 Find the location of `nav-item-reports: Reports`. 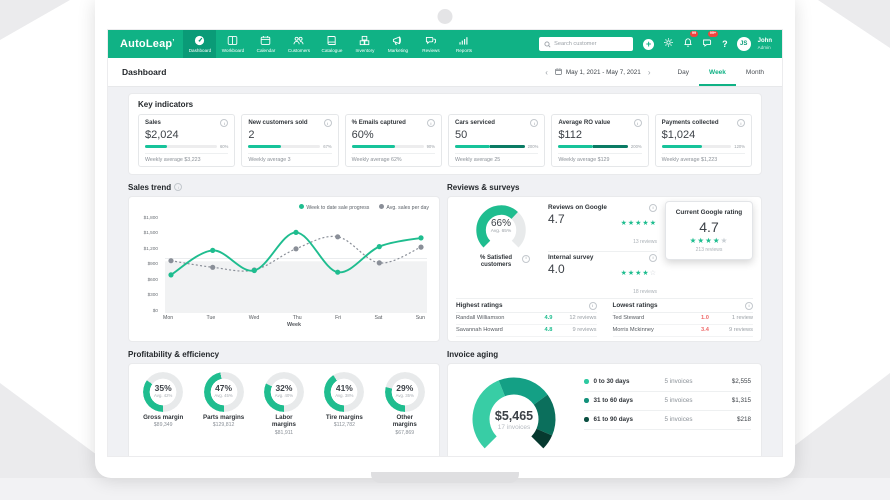

nav-item-reports: Reports is located at coordinates (463, 44).